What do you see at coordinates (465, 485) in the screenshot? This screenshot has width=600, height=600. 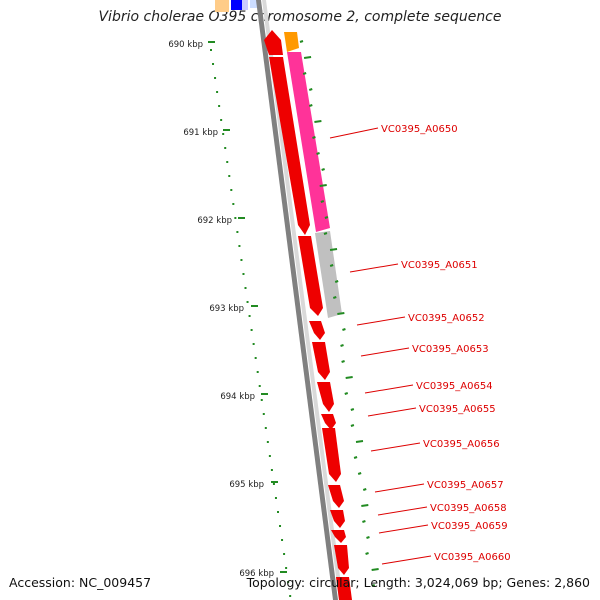 I see `gene-label: VC0395_A0657` at bounding box center [465, 485].